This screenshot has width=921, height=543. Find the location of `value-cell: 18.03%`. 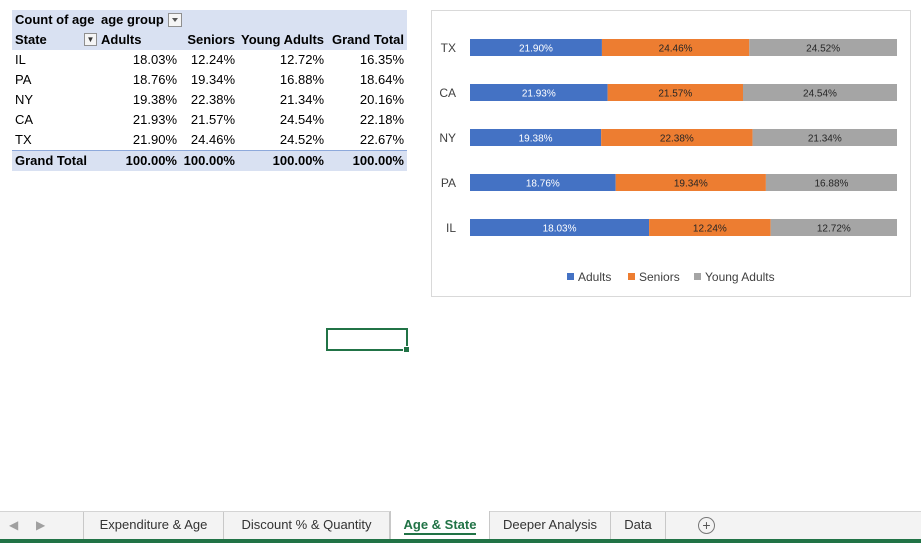

value-cell: 18.03% is located at coordinates (154, 59).